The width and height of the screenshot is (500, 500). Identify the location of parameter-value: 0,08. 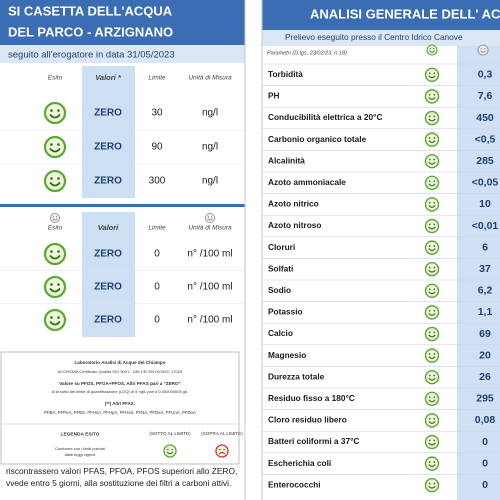
(485, 420).